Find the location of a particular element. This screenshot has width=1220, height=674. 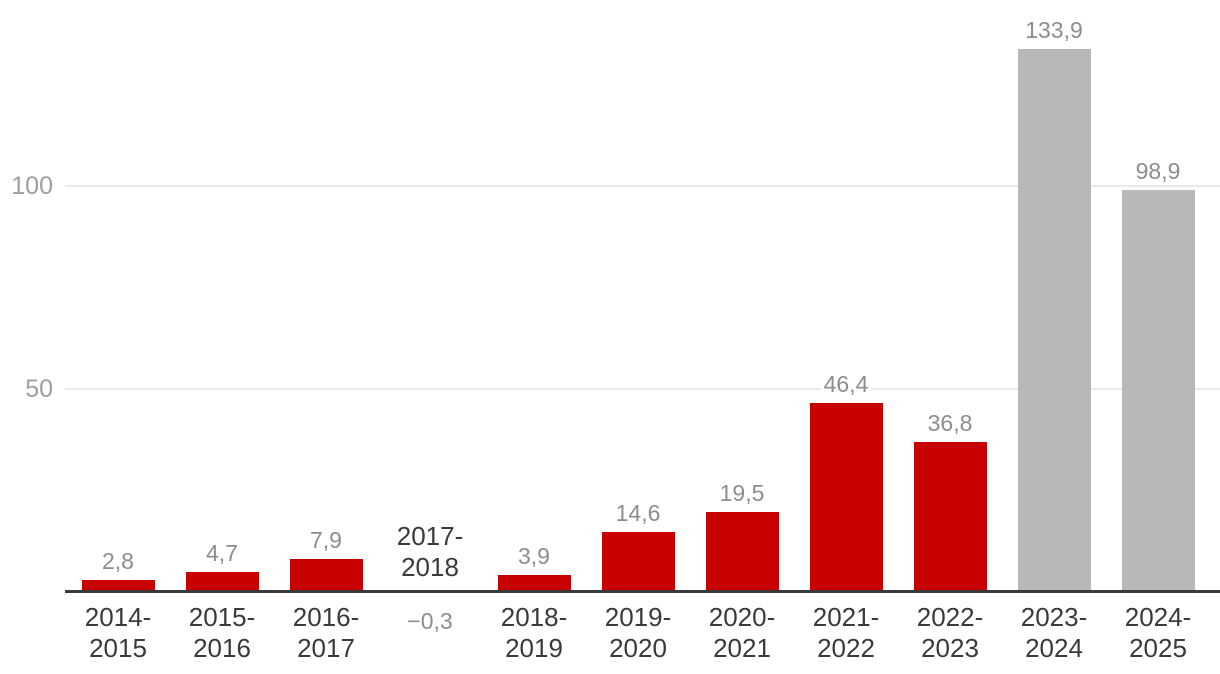

bar-value-label: −0,3 is located at coordinates (430, 621).